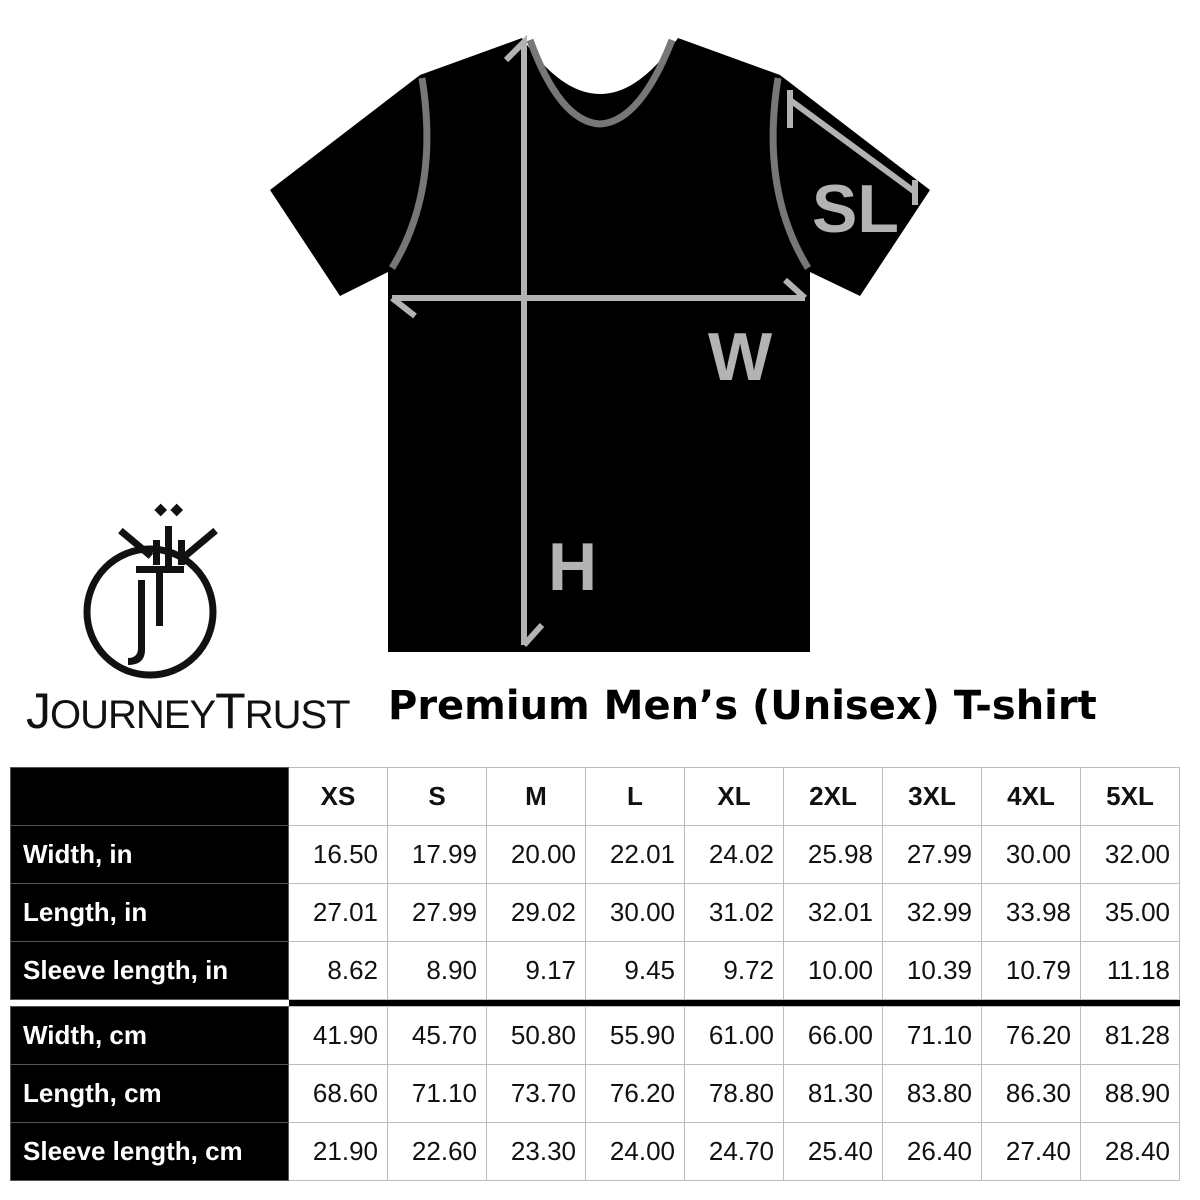 This screenshot has width=1200, height=1200. I want to click on measurement-cell: 22.60, so click(437, 1151).